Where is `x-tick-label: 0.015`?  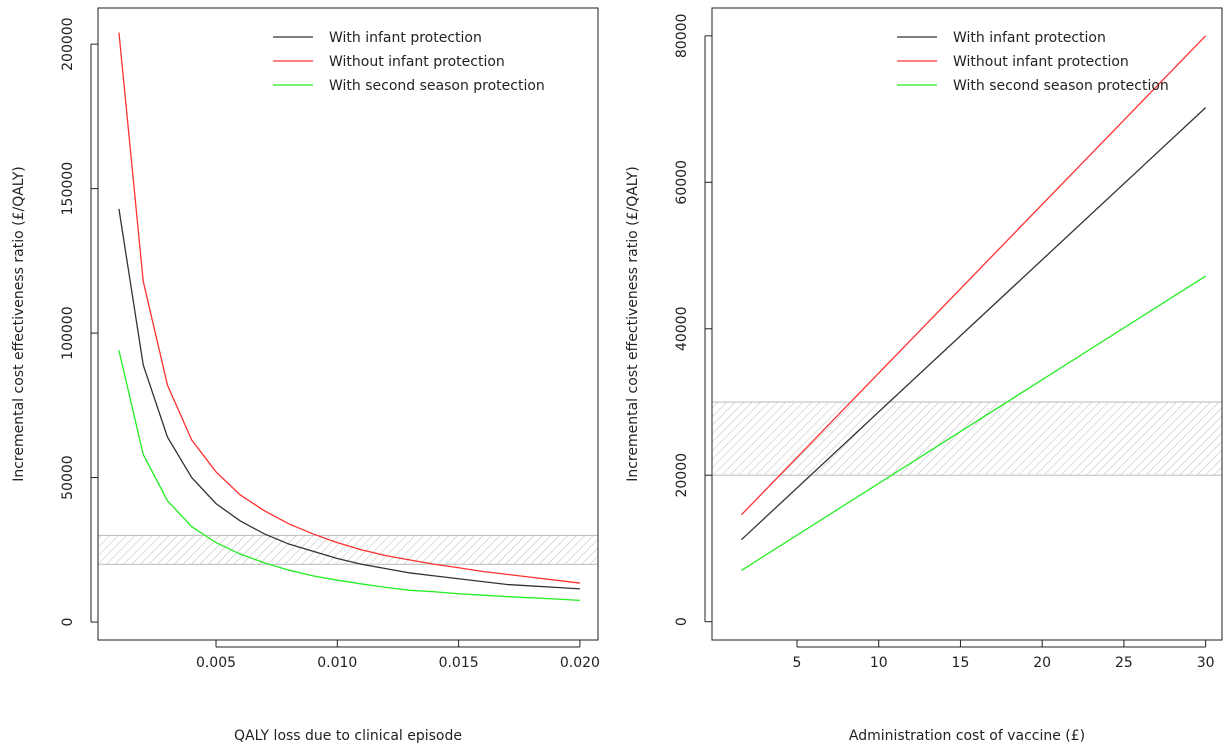 x-tick-label: 0.015 is located at coordinates (459, 663).